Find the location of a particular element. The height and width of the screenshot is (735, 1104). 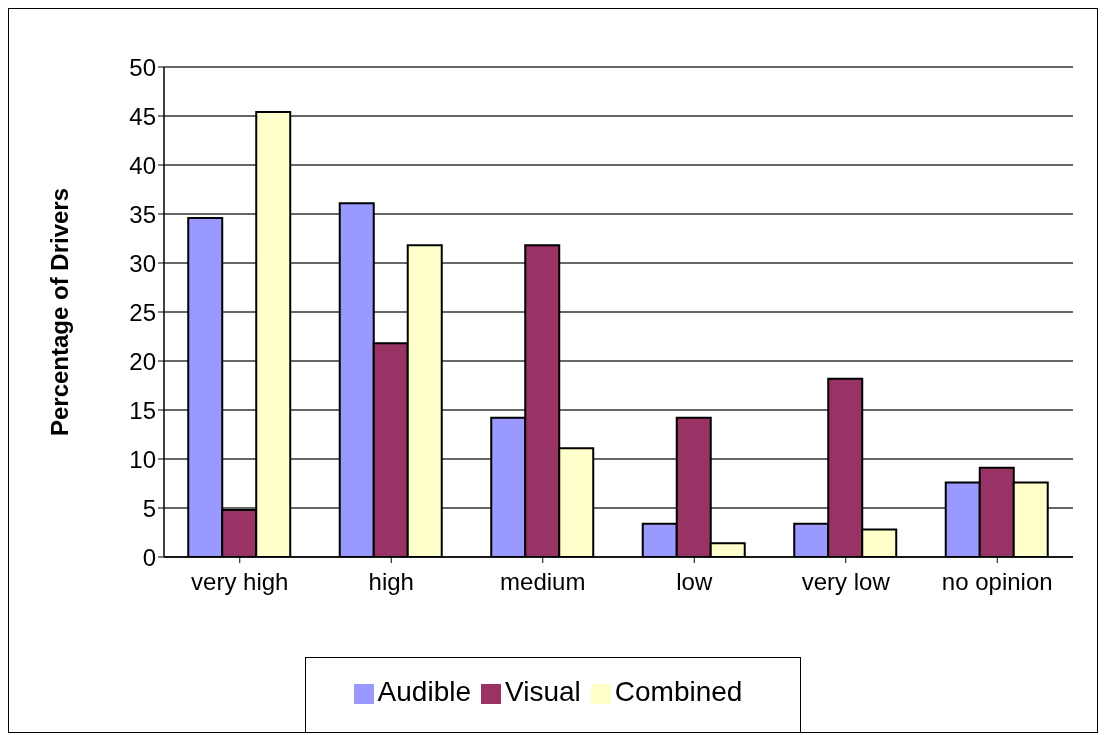

y-tick-label: 10 is located at coordinates (142, 459).